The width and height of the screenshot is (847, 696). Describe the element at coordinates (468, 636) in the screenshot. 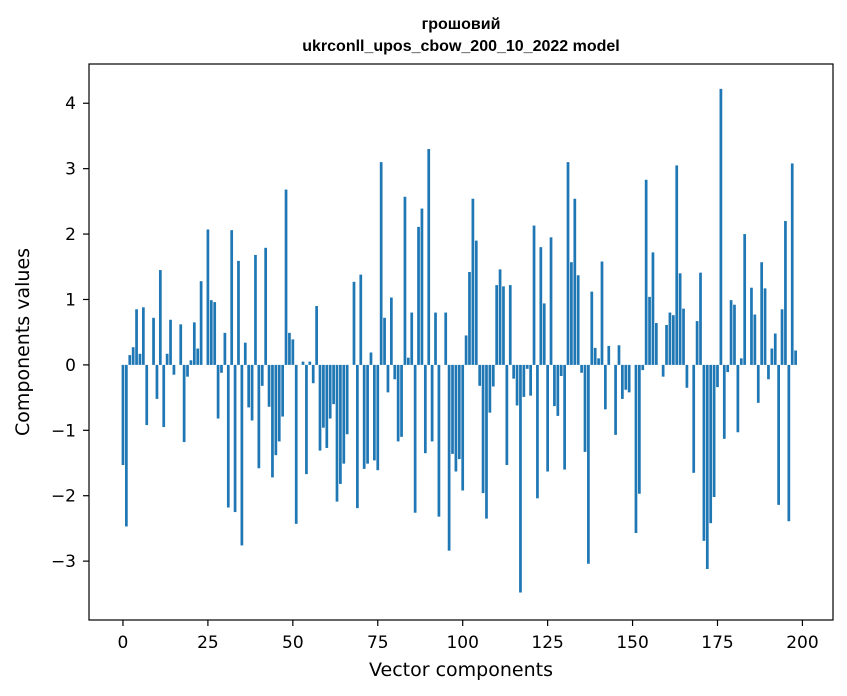

I see `x-axis-ticks: 0 25 50 75 100 125 150 175 200` at that location.